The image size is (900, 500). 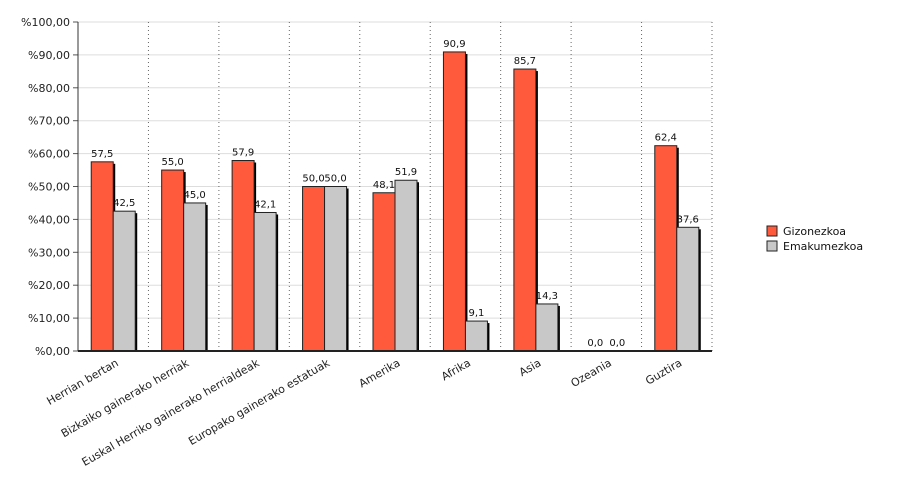 I want to click on y-tick-label: %50,00, so click(x=49, y=187).